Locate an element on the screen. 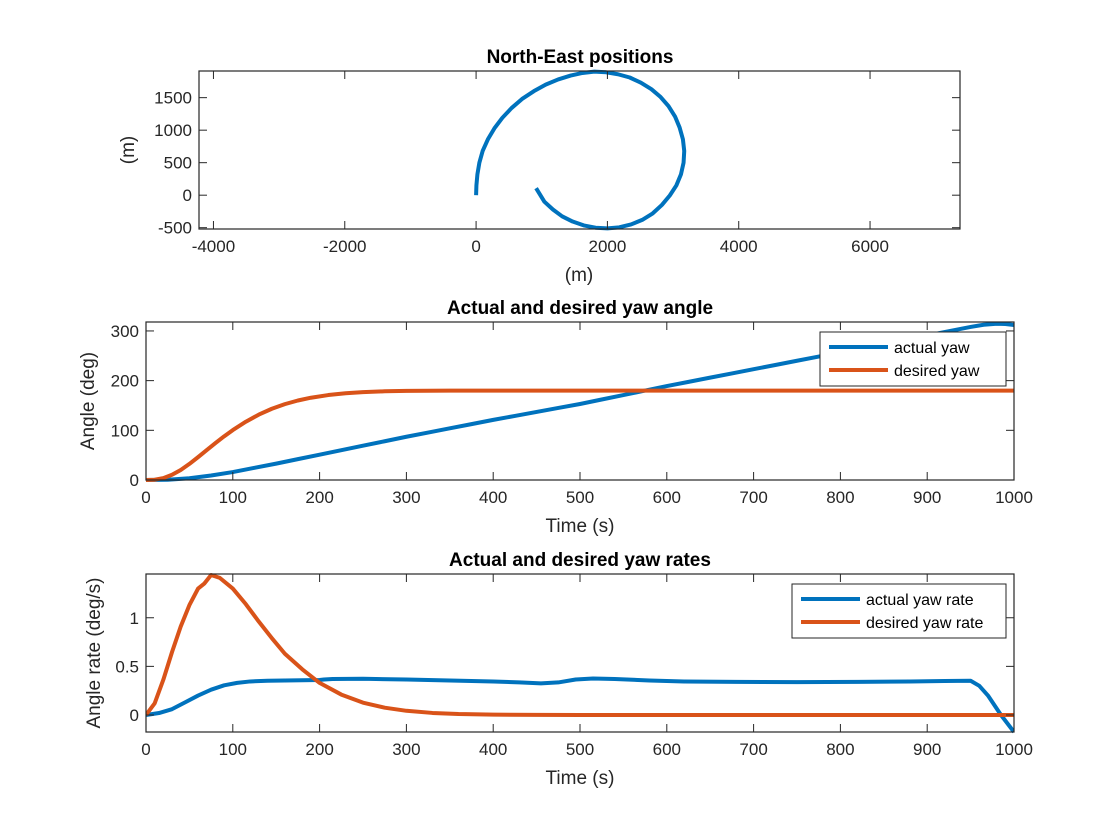 Image resolution: width=1120 pixels, height=840 pixels. legend-label: desired yaw rate is located at coordinates (924, 623).